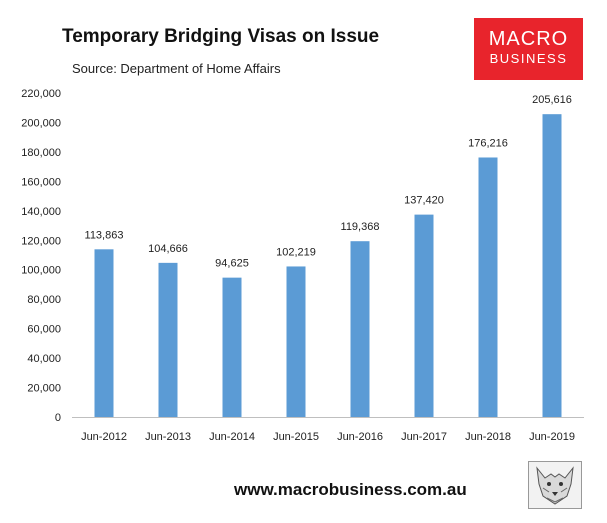  Describe the element at coordinates (488, 143) in the screenshot. I see `data-label: 176,216` at that location.